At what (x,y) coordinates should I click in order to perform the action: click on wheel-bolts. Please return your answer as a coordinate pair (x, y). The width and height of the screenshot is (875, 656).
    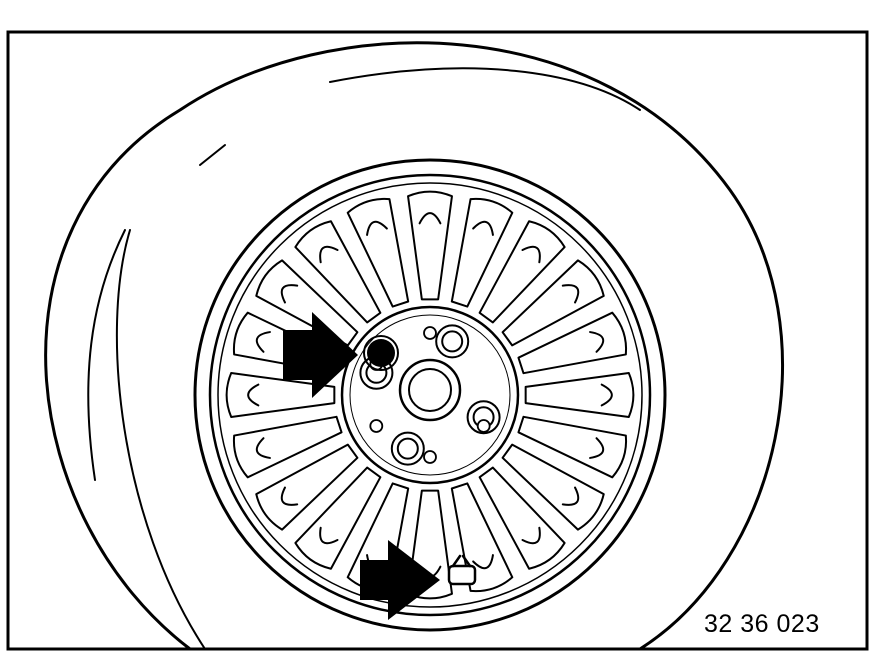
    Looking at the image, I should click on (430, 395).